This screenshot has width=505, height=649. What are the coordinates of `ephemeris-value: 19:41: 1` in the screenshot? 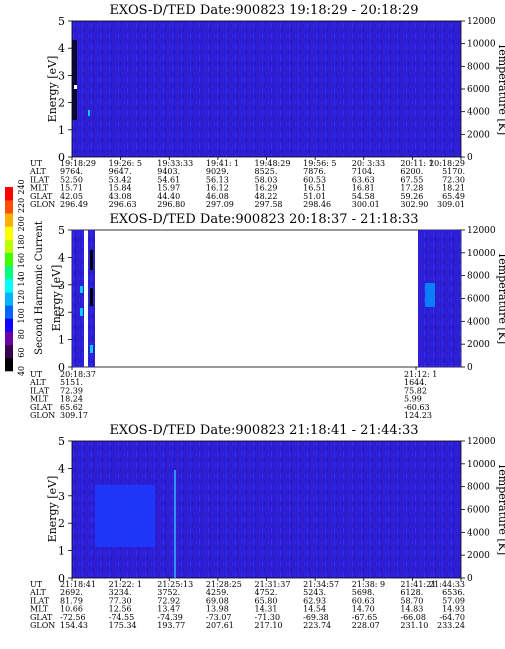 It's located at (222, 163).